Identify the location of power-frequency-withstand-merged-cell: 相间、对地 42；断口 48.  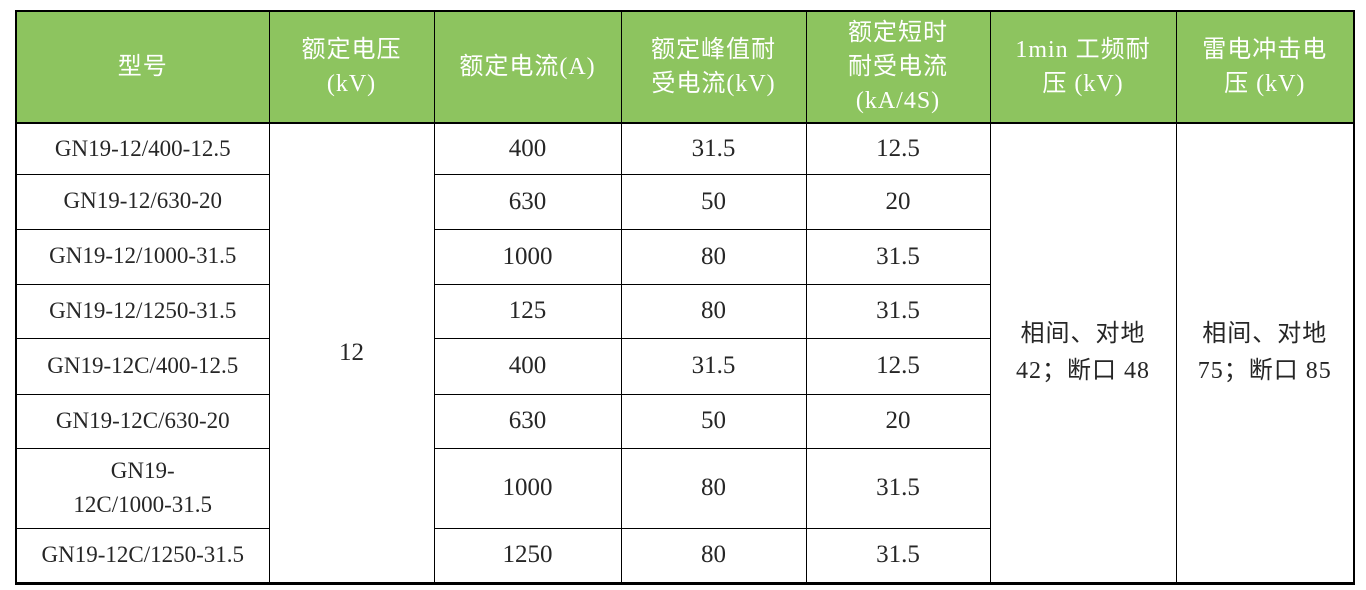
(1083, 353).